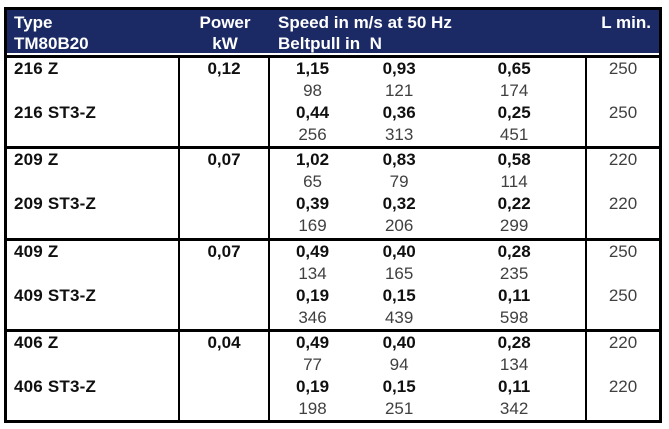 The height and width of the screenshot is (429, 669). Describe the element at coordinates (399, 135) in the screenshot. I see `beltpull-value: 313` at that location.